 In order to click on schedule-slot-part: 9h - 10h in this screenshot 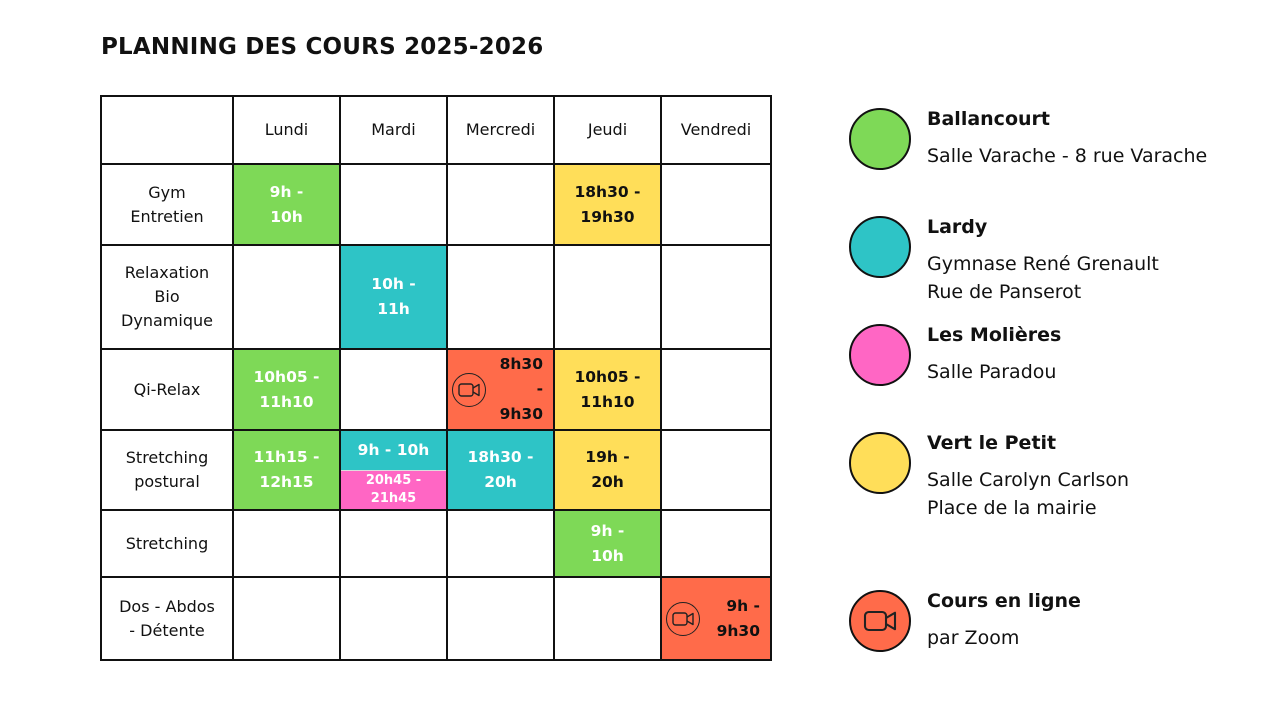, I will do `click(393, 450)`.